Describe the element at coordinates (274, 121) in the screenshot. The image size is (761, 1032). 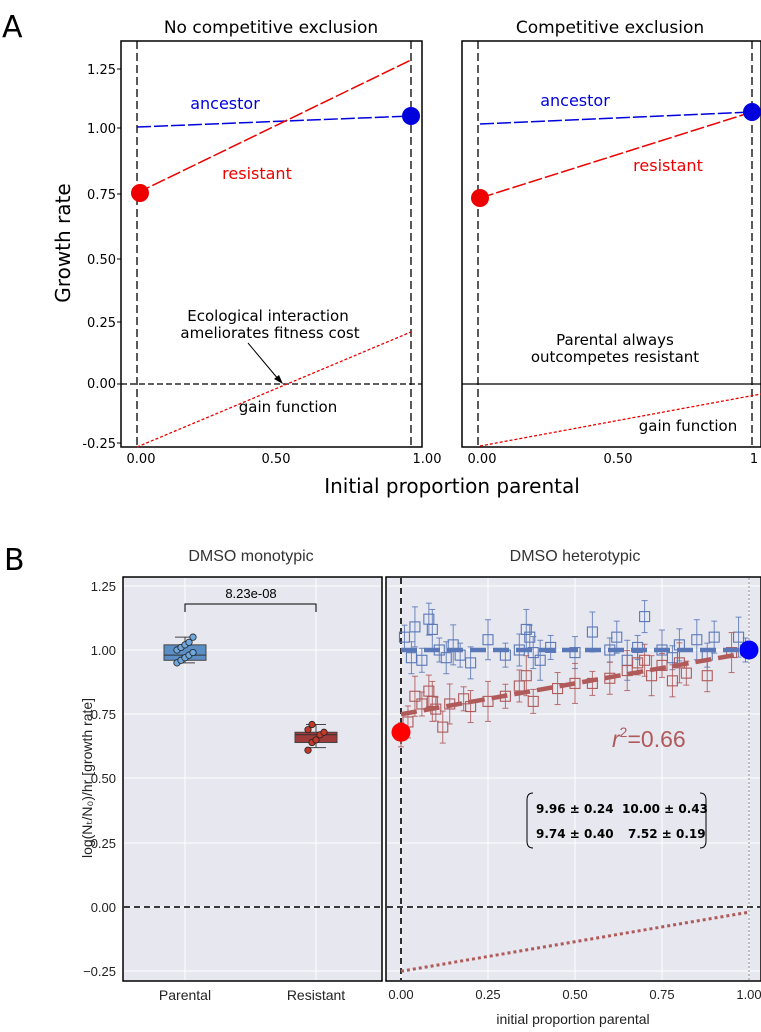
I see `panel-a-left-ancestor-line` at that location.